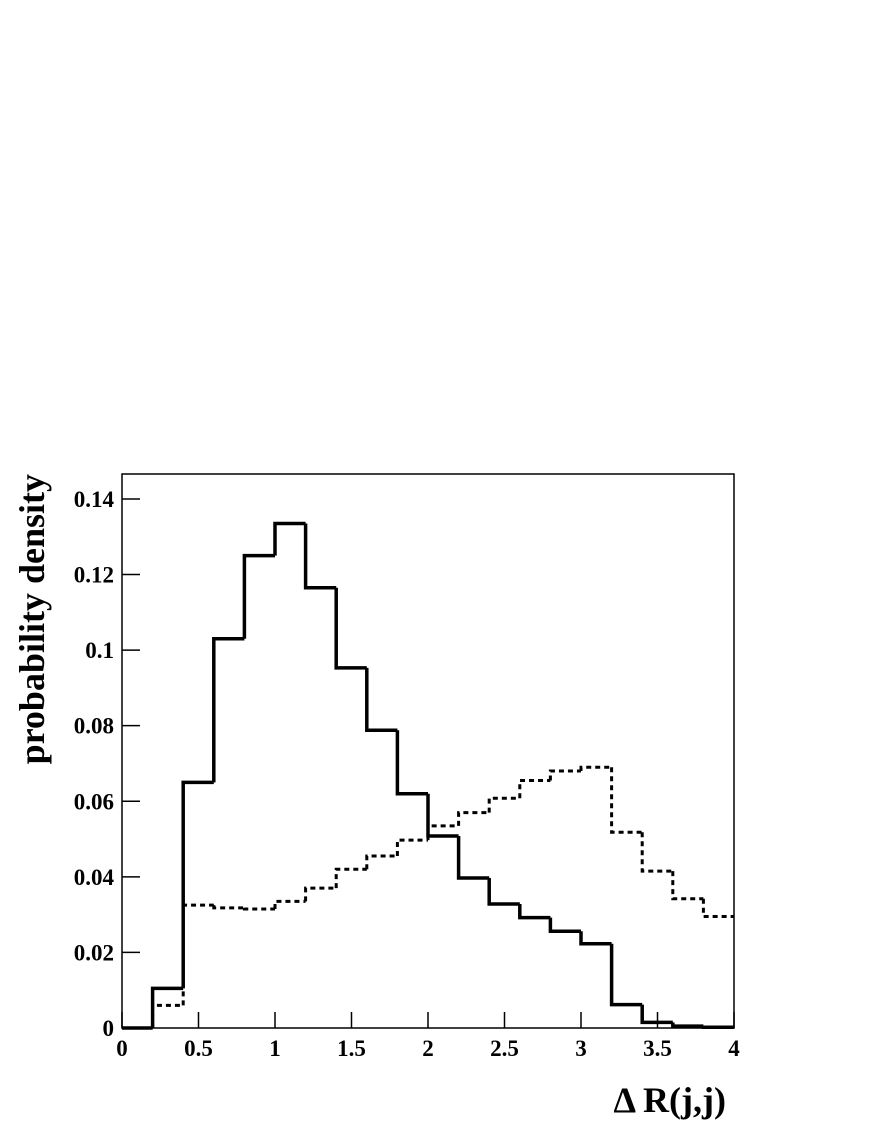 The width and height of the screenshot is (880, 1139). What do you see at coordinates (504, 1048) in the screenshot?
I see `x-tick-label: 2.5` at bounding box center [504, 1048].